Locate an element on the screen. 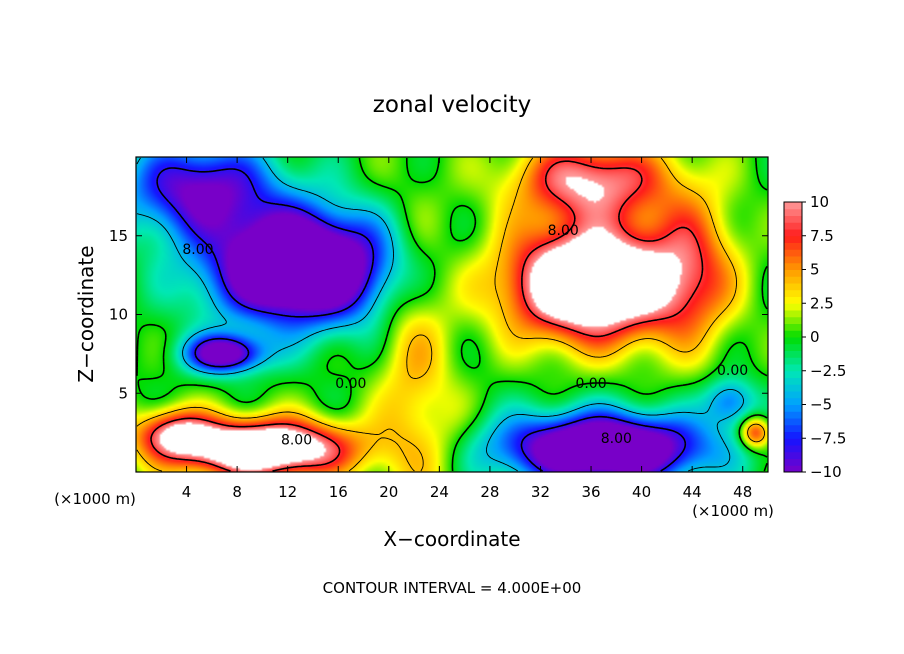  x-unit-left: (×1000 m) is located at coordinates (95, 499).